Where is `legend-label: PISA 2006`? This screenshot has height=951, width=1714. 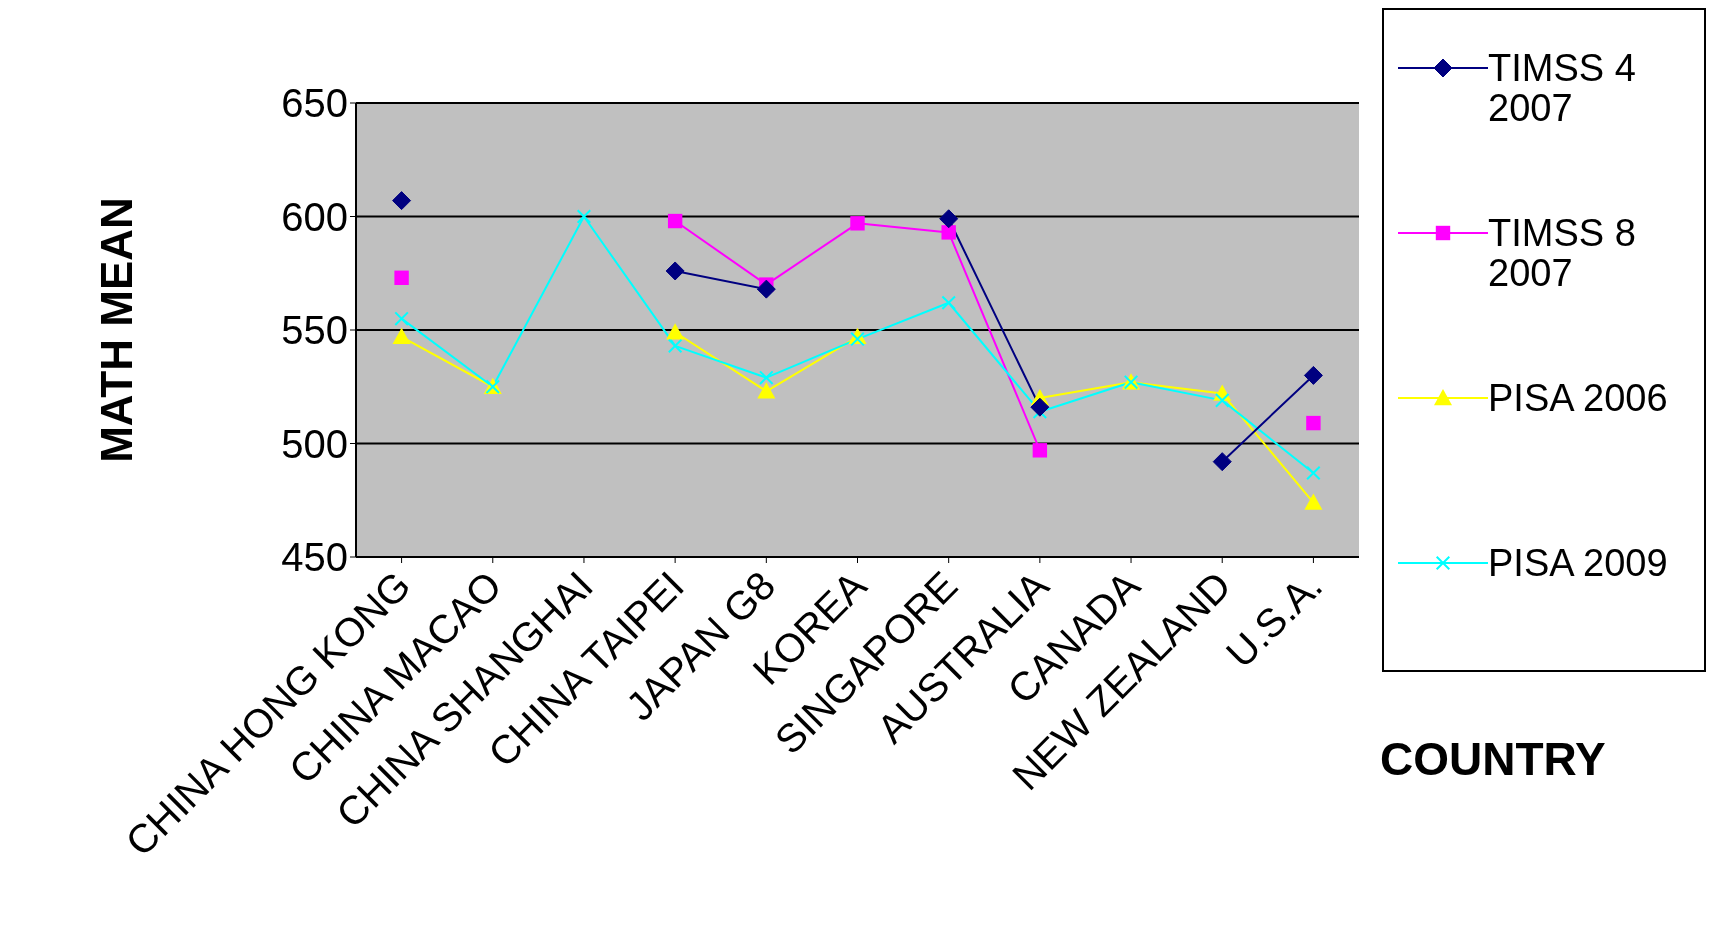 legend-label: PISA 2006 is located at coordinates (1578, 398).